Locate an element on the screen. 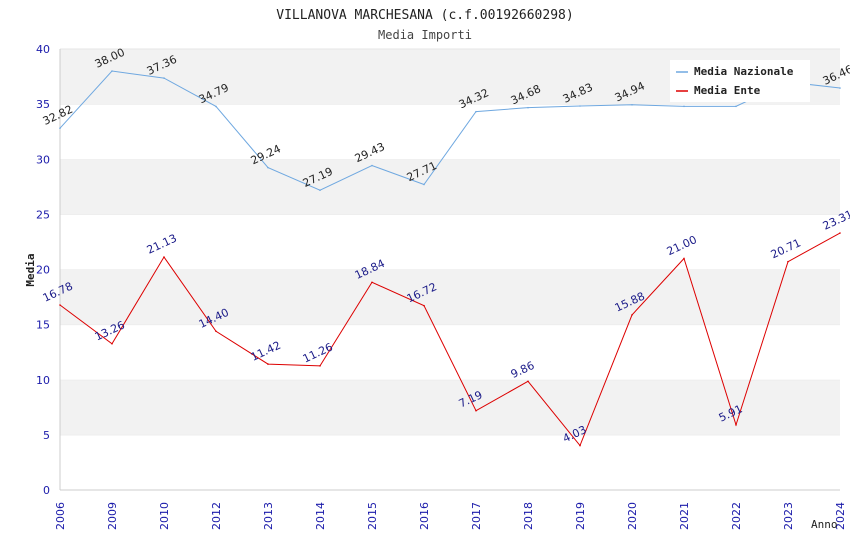 The height and width of the screenshot is (550, 850). x-tick-label: 2021 is located at coordinates (684, 516).